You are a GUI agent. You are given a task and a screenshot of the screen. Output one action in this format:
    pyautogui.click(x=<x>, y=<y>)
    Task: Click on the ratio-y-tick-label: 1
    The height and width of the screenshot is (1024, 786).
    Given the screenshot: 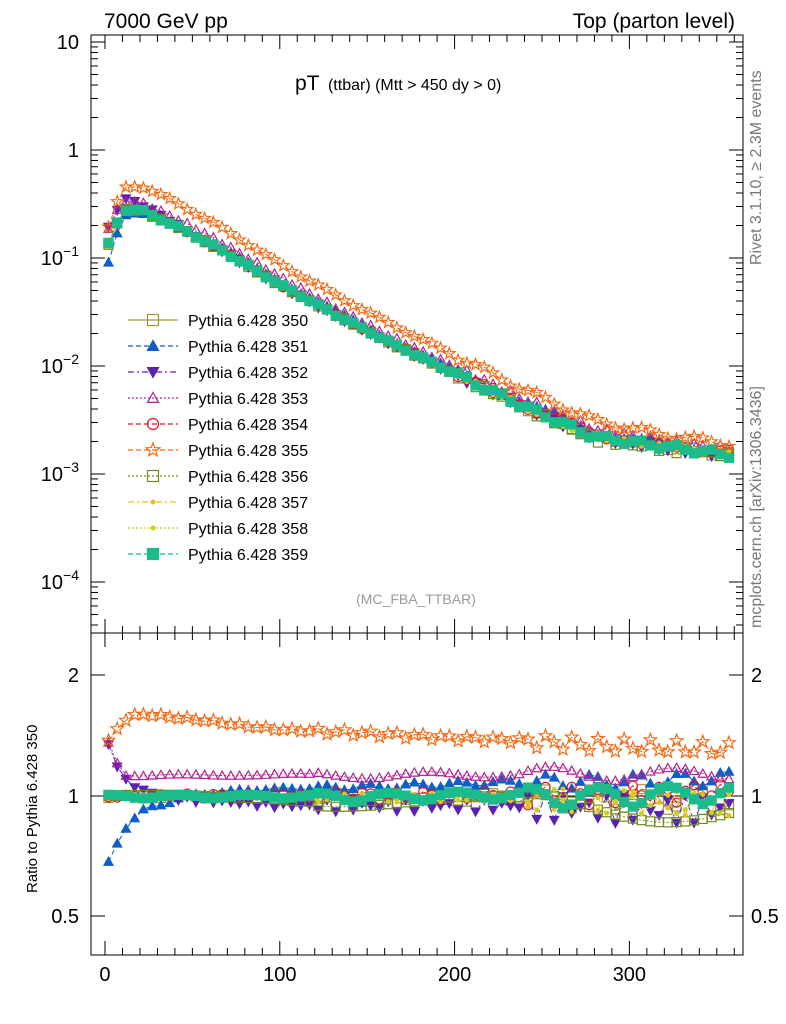 What is the action you would take?
    pyautogui.click(x=73, y=797)
    